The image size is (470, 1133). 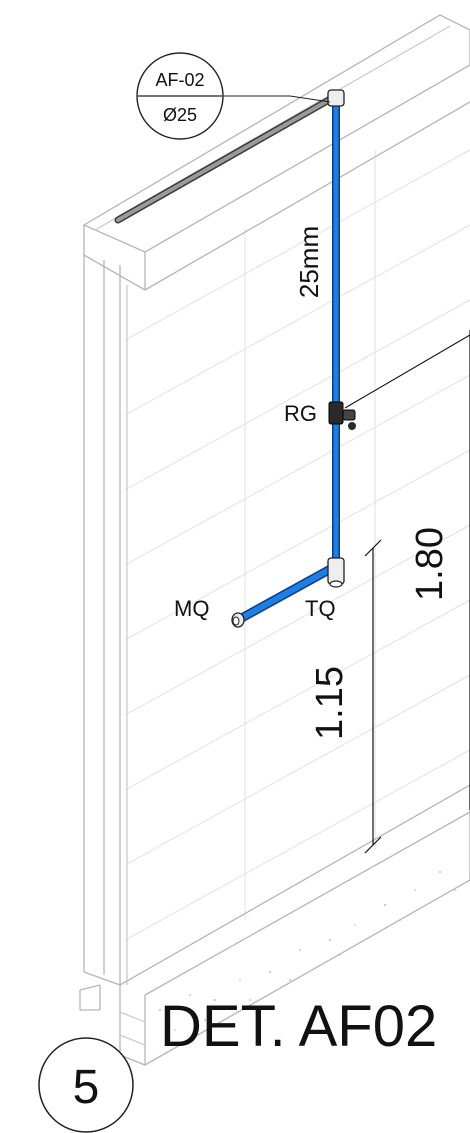 I want to click on total-height-value: 1.80, so click(x=430, y=564).